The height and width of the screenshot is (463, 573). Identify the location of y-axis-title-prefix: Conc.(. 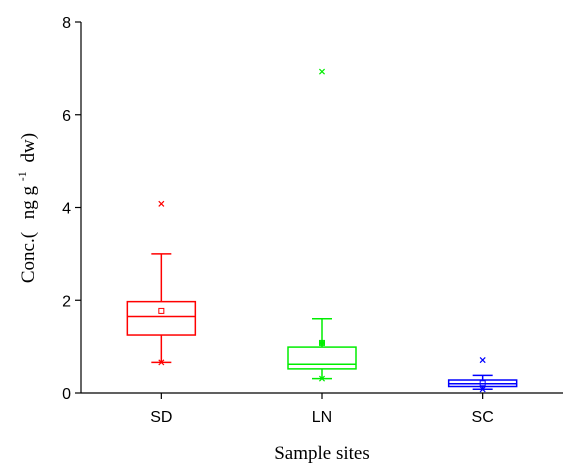
(28, 257).